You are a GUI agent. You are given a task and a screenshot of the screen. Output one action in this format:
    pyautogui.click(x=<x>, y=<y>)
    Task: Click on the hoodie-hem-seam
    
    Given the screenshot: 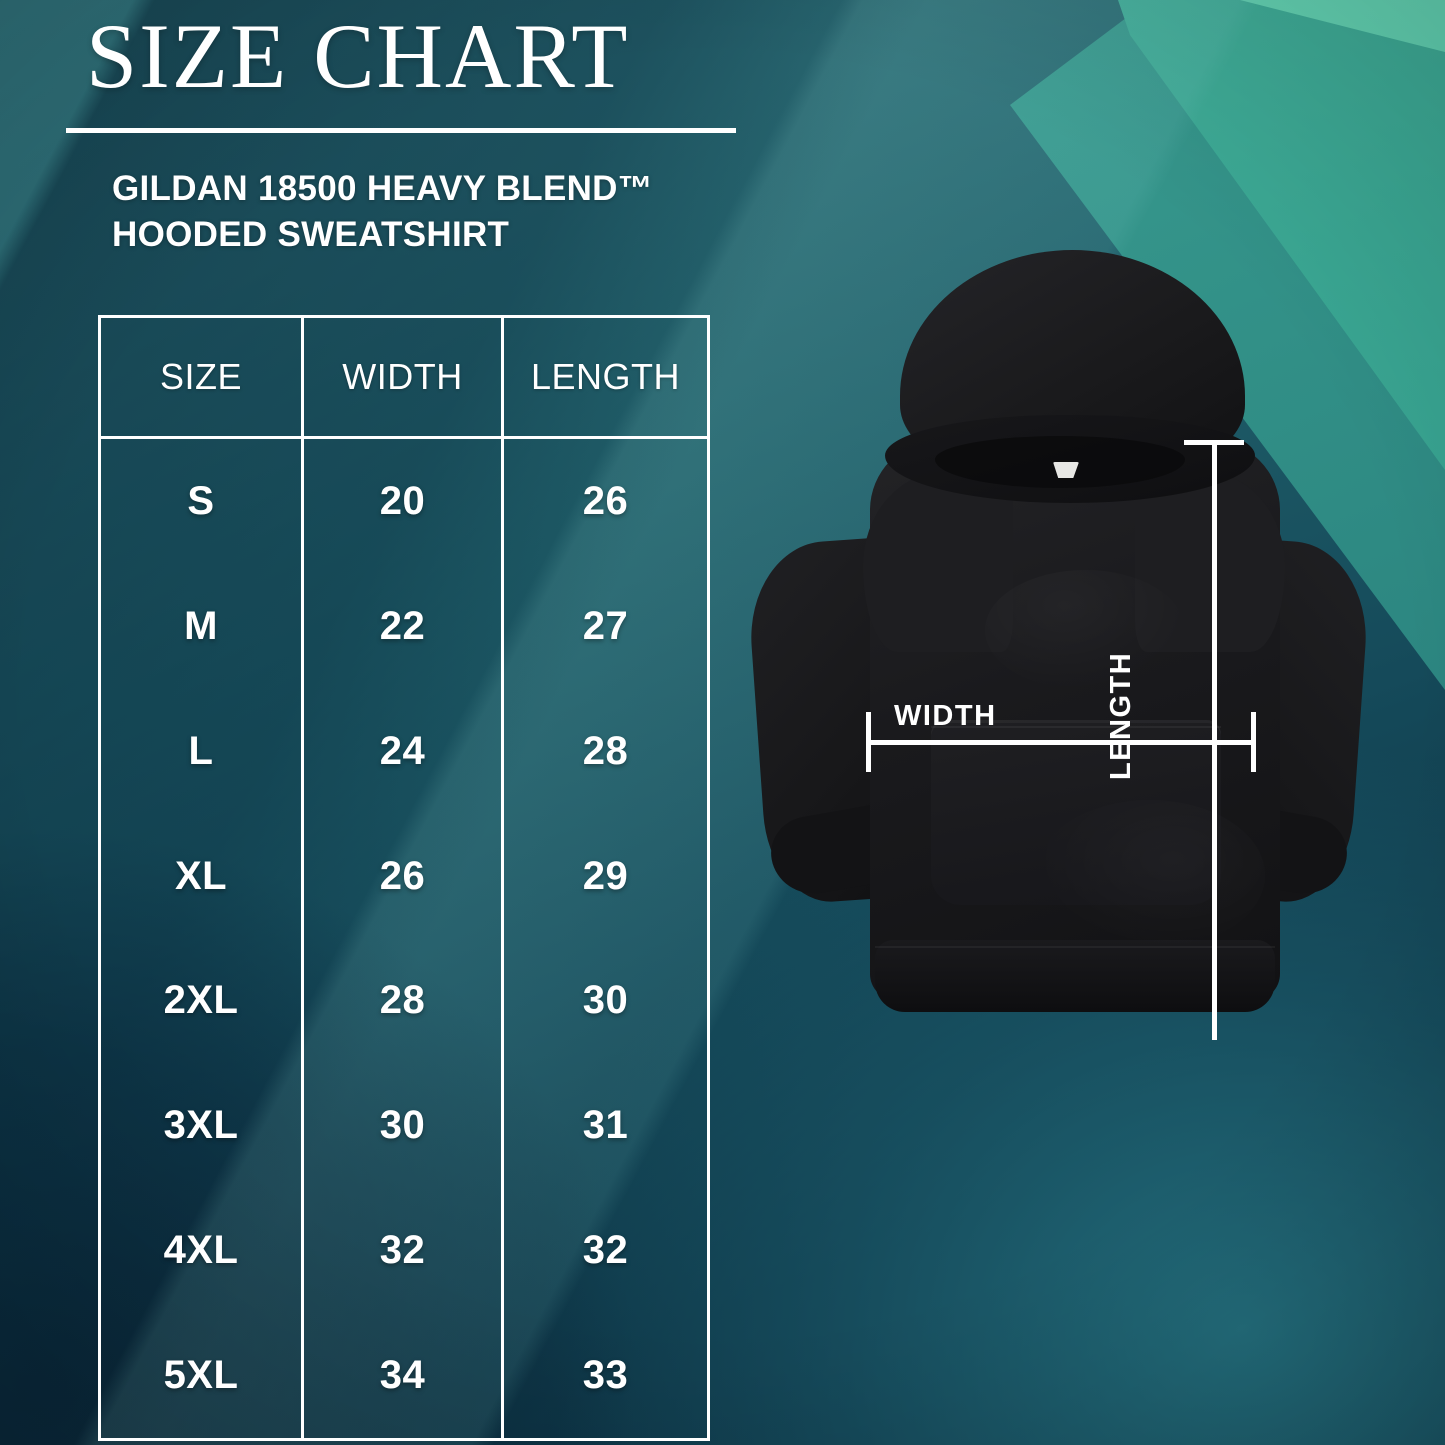 What is the action you would take?
    pyautogui.click(x=1075, y=947)
    